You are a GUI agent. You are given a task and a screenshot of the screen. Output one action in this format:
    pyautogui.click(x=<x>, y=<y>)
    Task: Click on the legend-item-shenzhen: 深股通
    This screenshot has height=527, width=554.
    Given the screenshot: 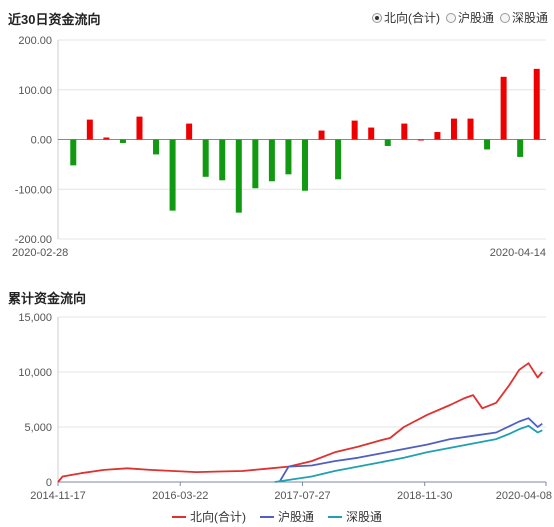 What is the action you would take?
    pyautogui.click(x=355, y=516)
    